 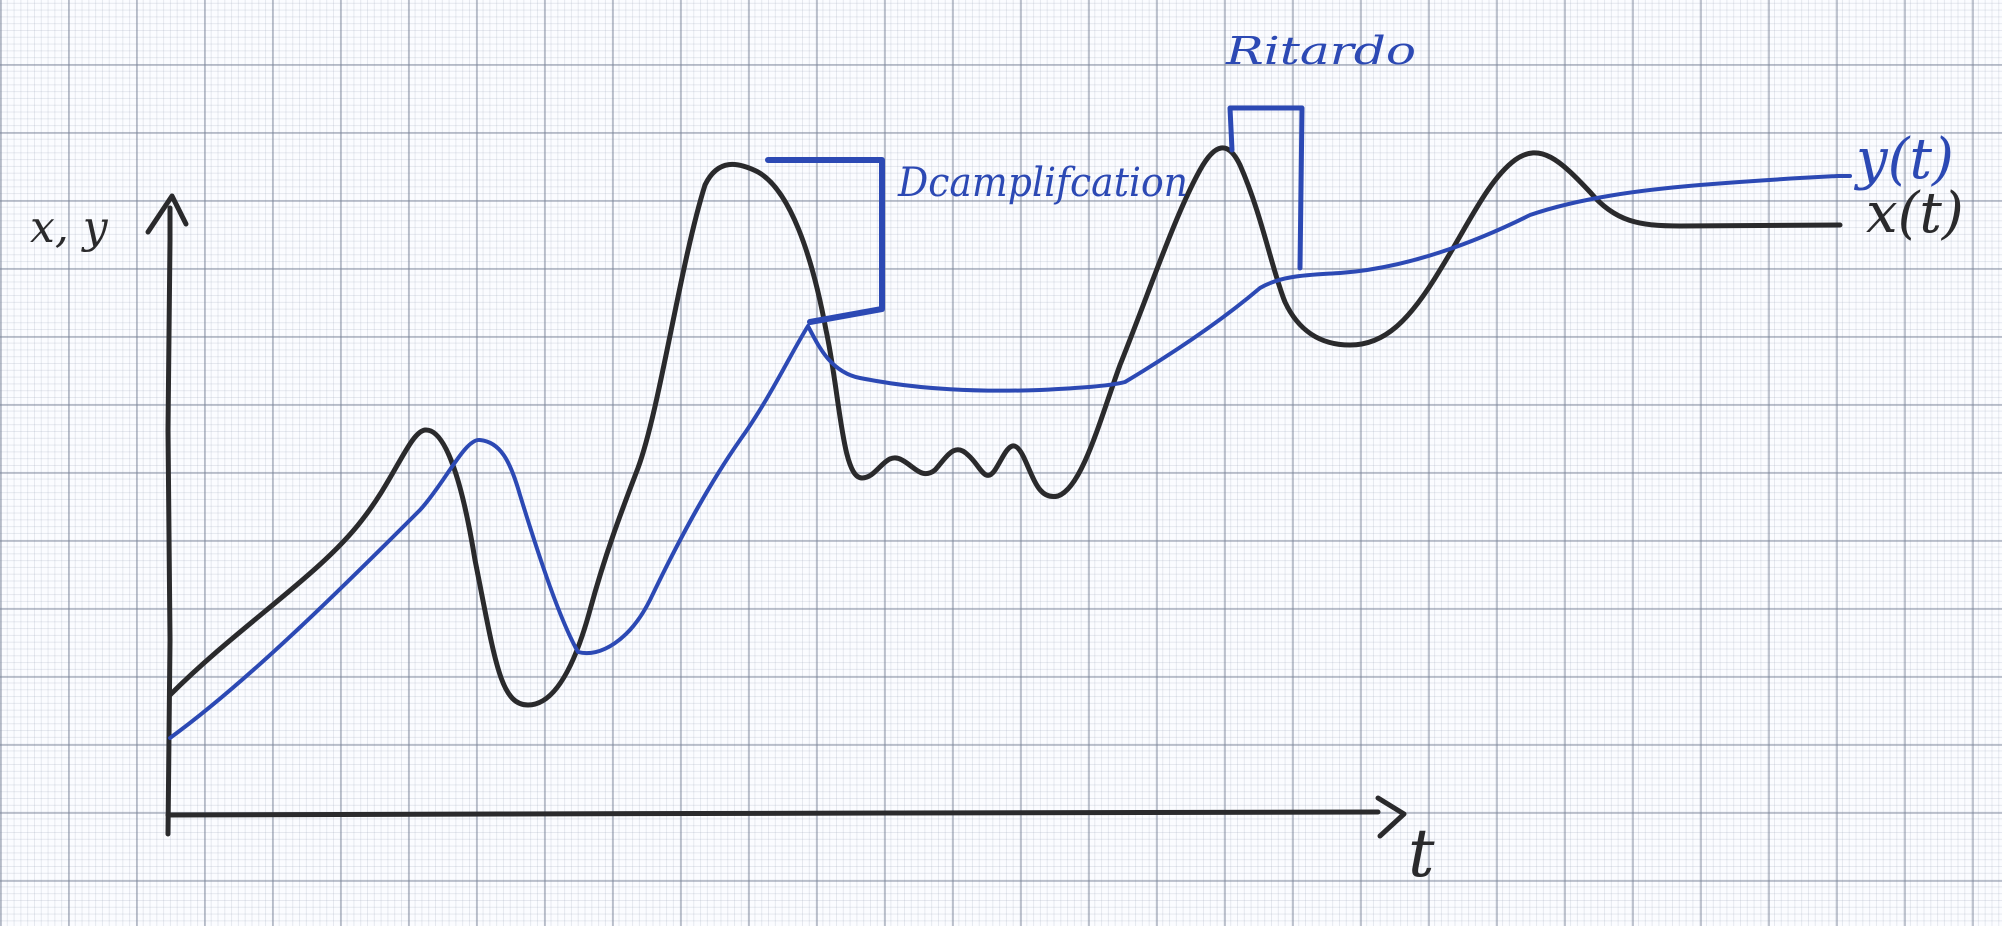 What do you see at coordinates (1266, 188) in the screenshot?
I see `delay-bracket` at bounding box center [1266, 188].